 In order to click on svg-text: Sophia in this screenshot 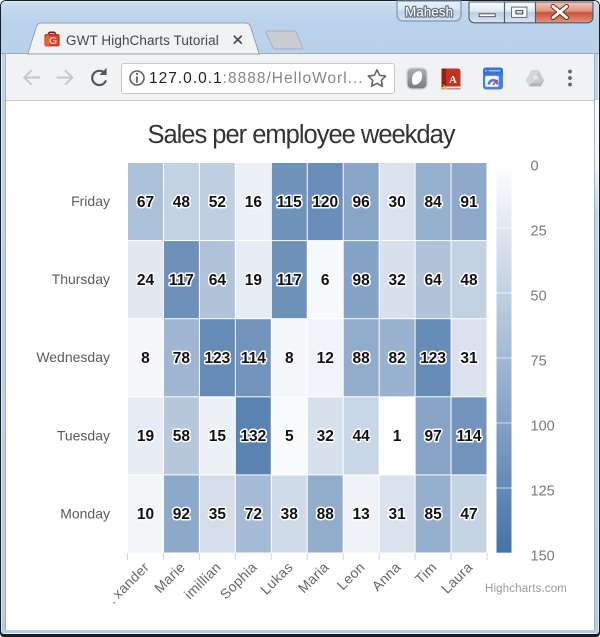, I will do `click(238, 580)`.